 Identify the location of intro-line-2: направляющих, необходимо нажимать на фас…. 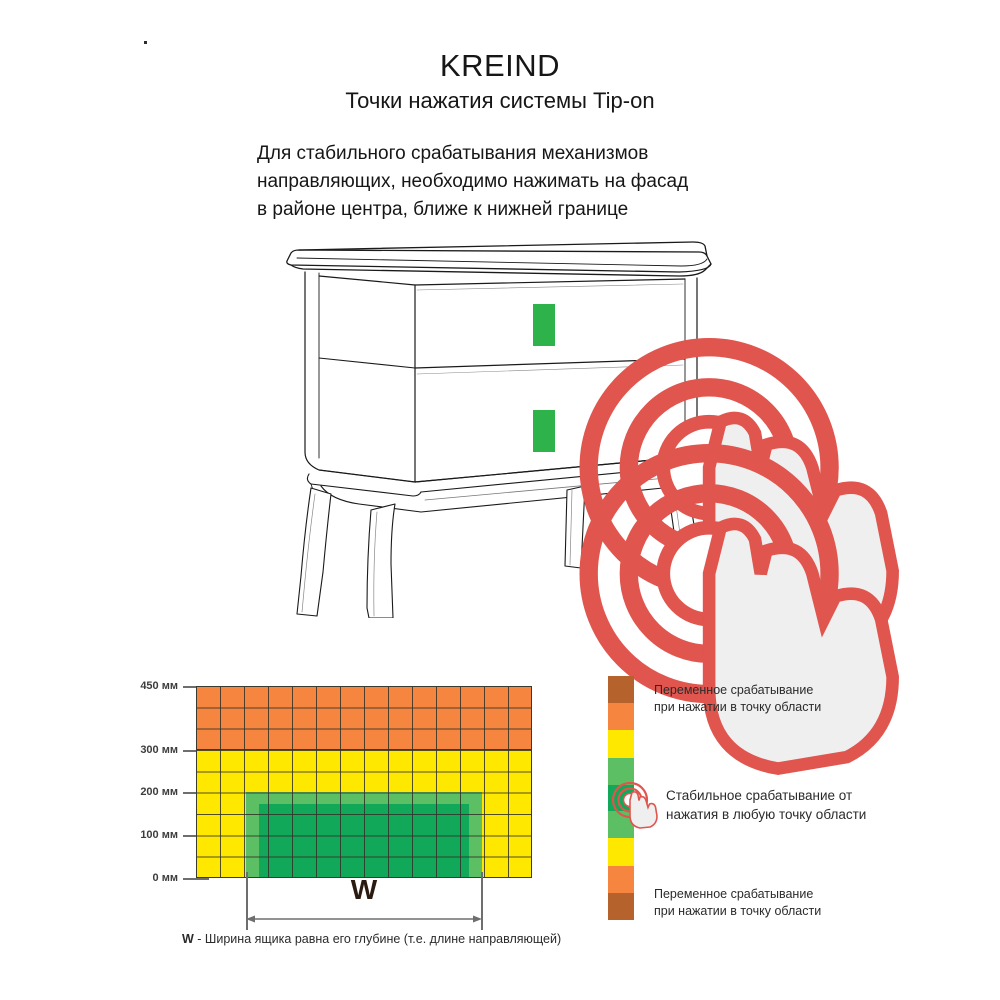
(473, 181).